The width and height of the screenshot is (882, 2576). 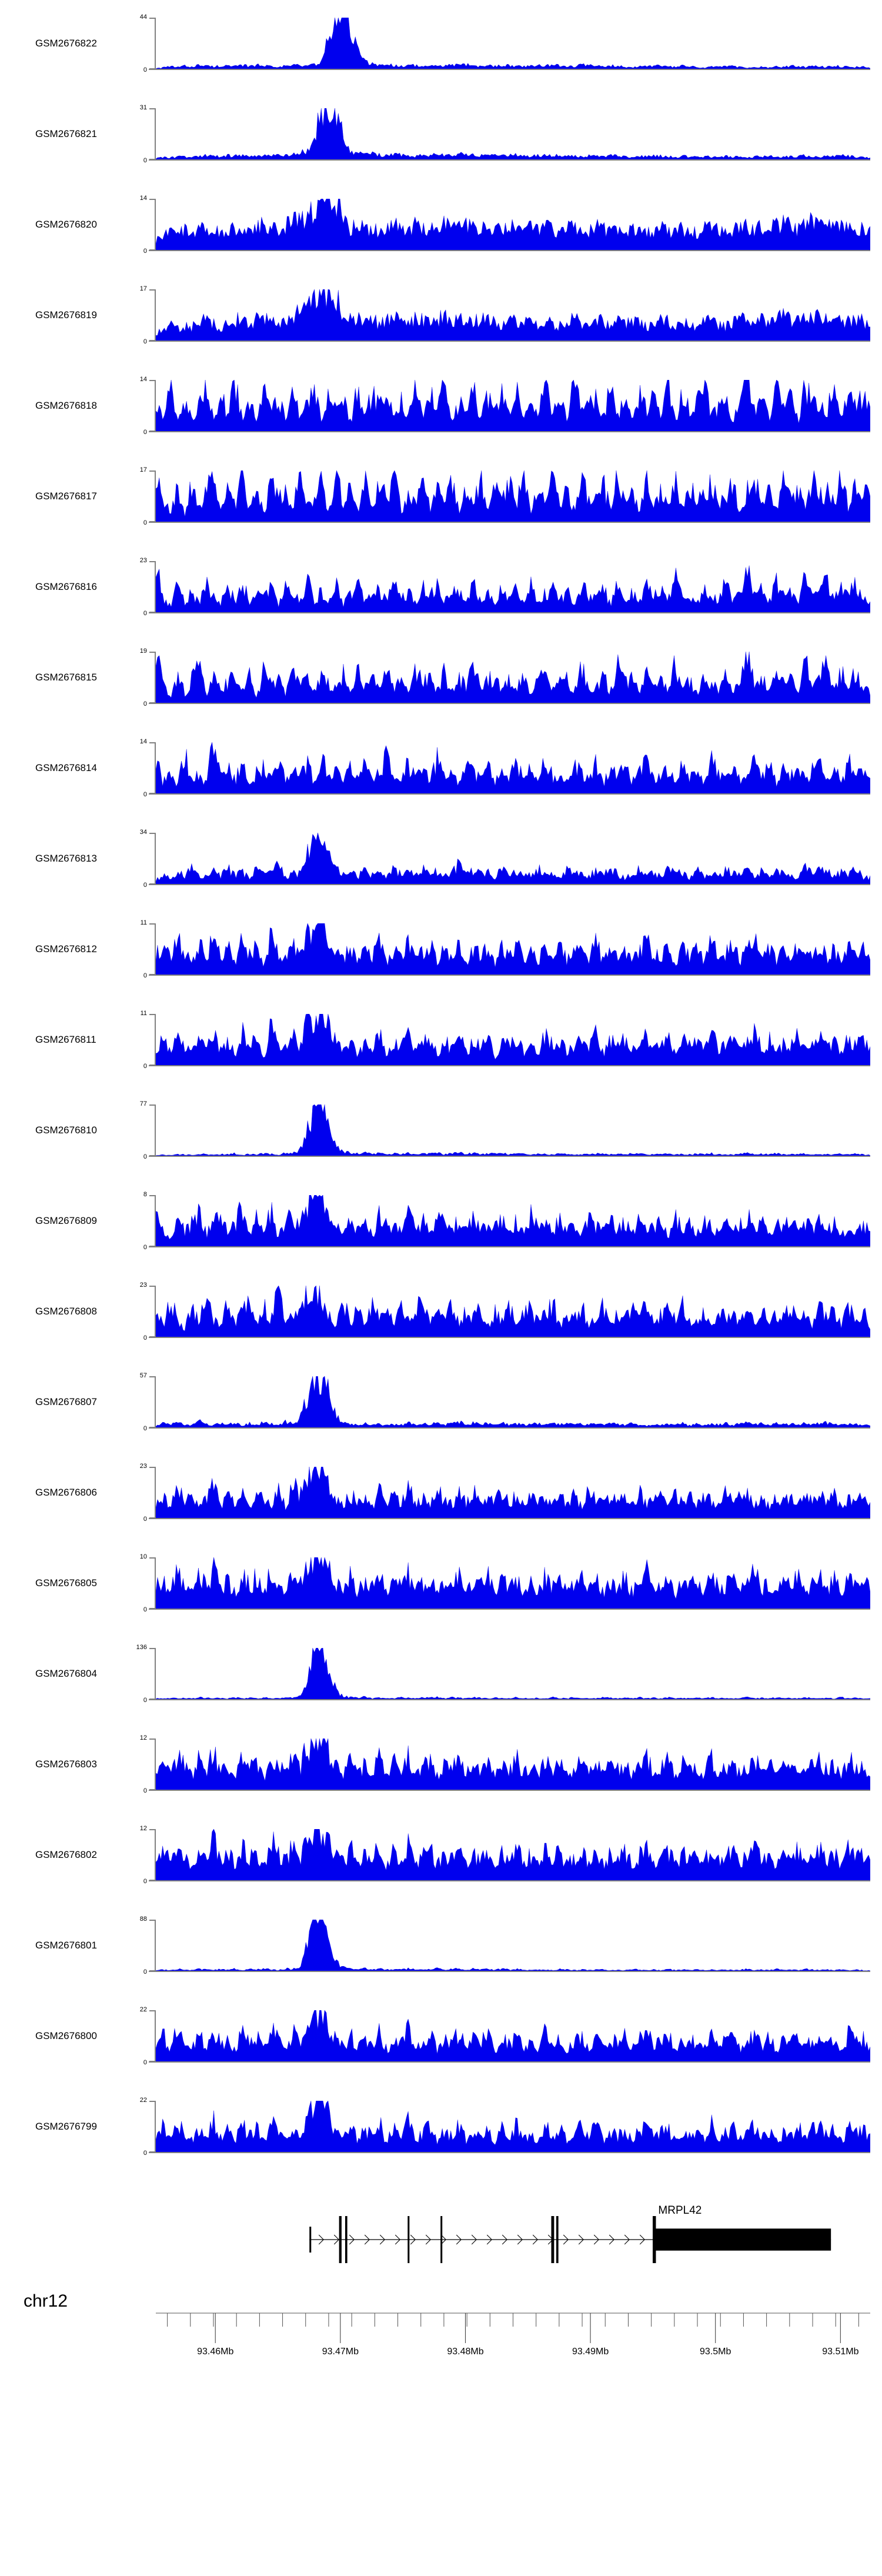 I want to click on track-label-gsm2676819: GSM2676819, so click(x=66, y=315).